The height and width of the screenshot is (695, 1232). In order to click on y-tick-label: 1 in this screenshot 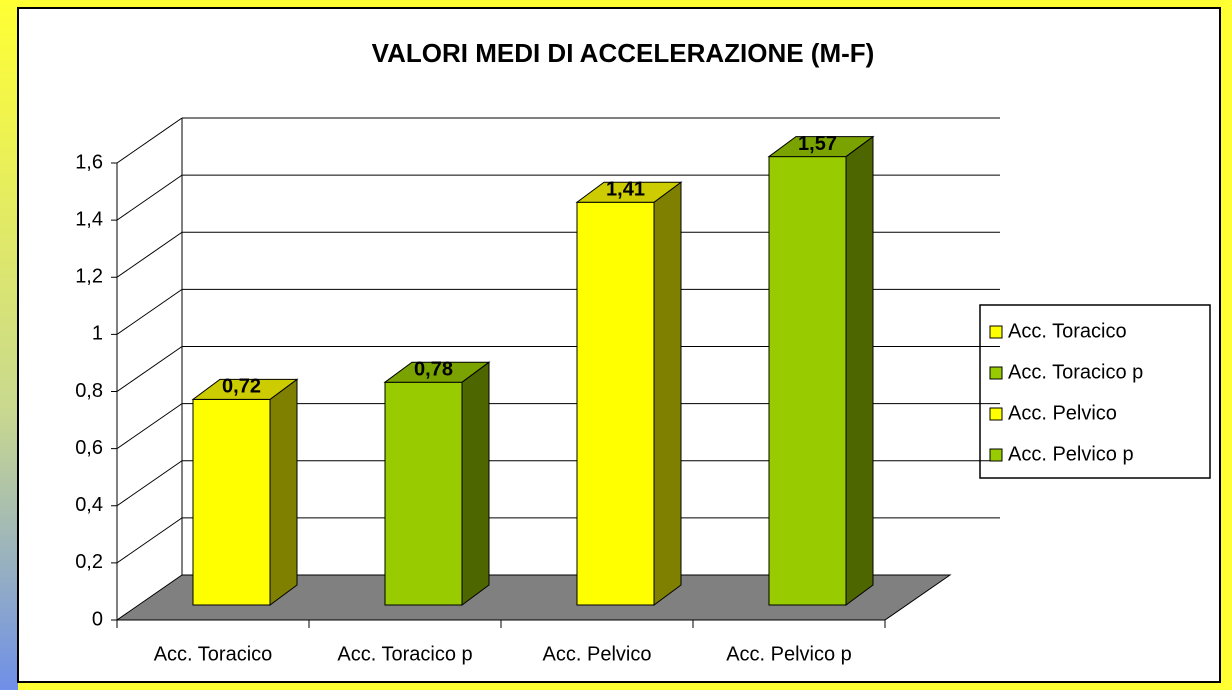, I will do `click(97, 334)`.